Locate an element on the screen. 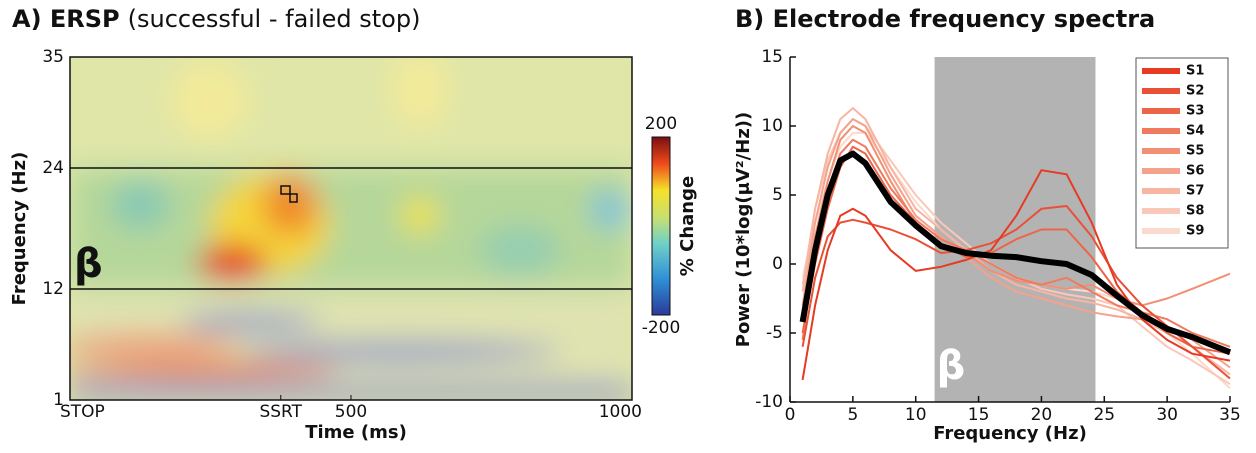 This screenshot has width=1256, height=453. legend-label: S8 is located at coordinates (1195, 211).